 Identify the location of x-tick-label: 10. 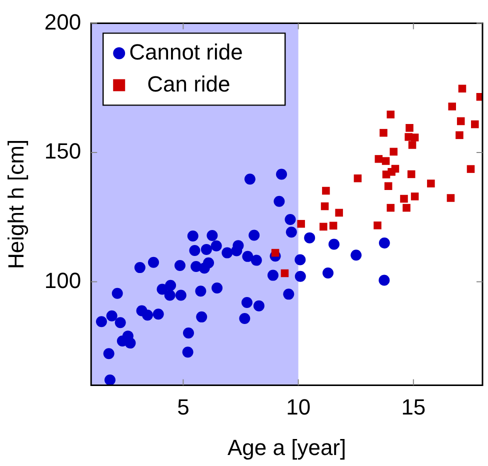
(298, 407).